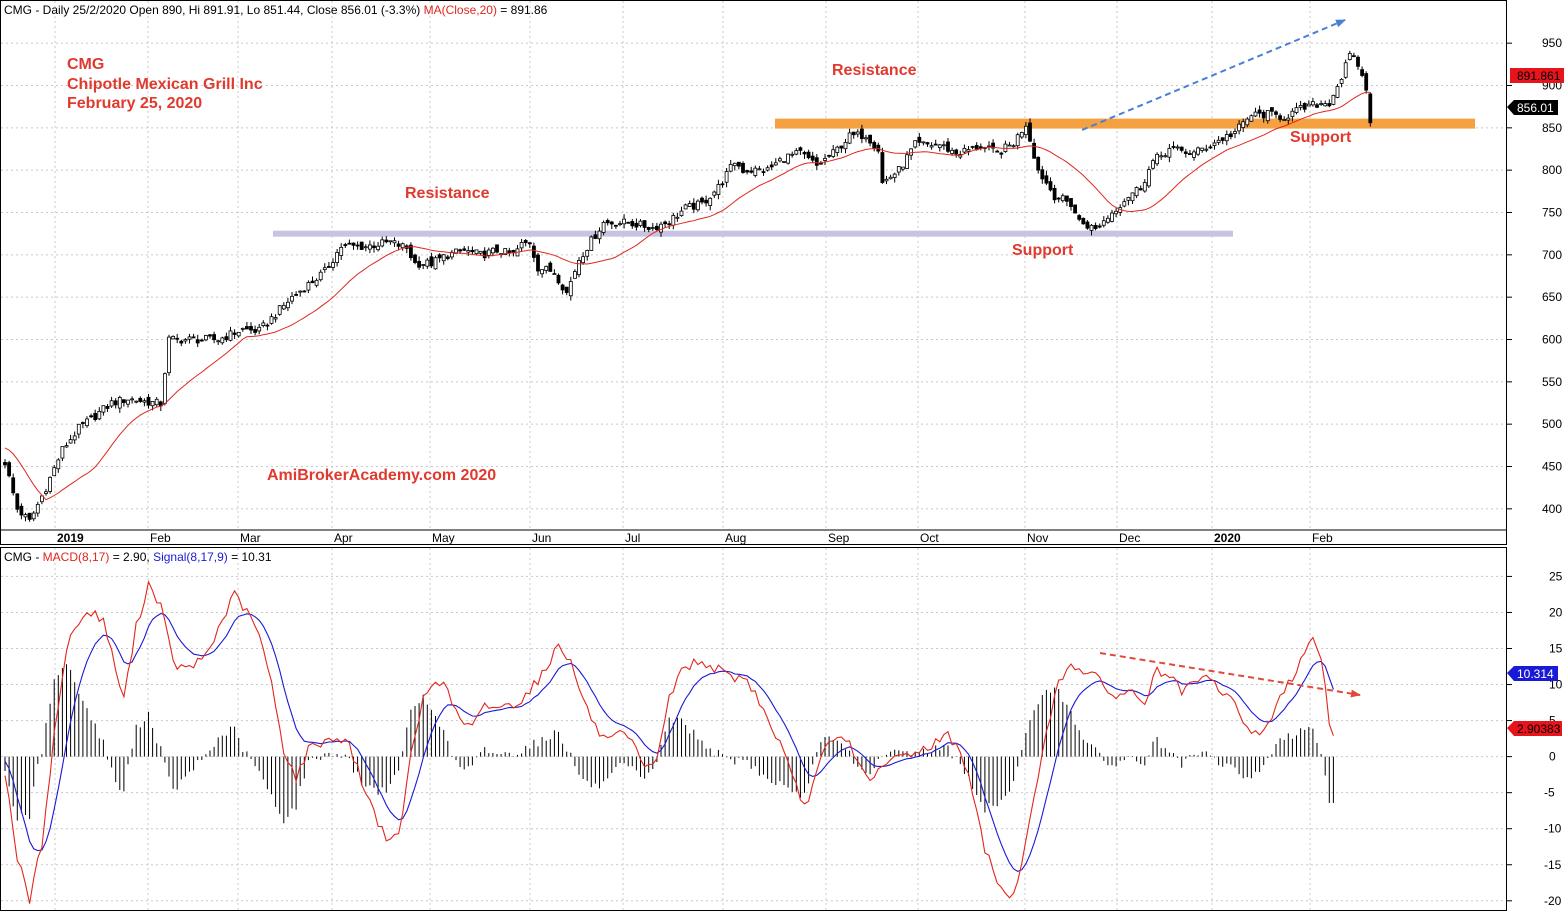 The height and width of the screenshot is (911, 1567). I want to click on signal-label: Signal(8,17,9), so click(190, 557).